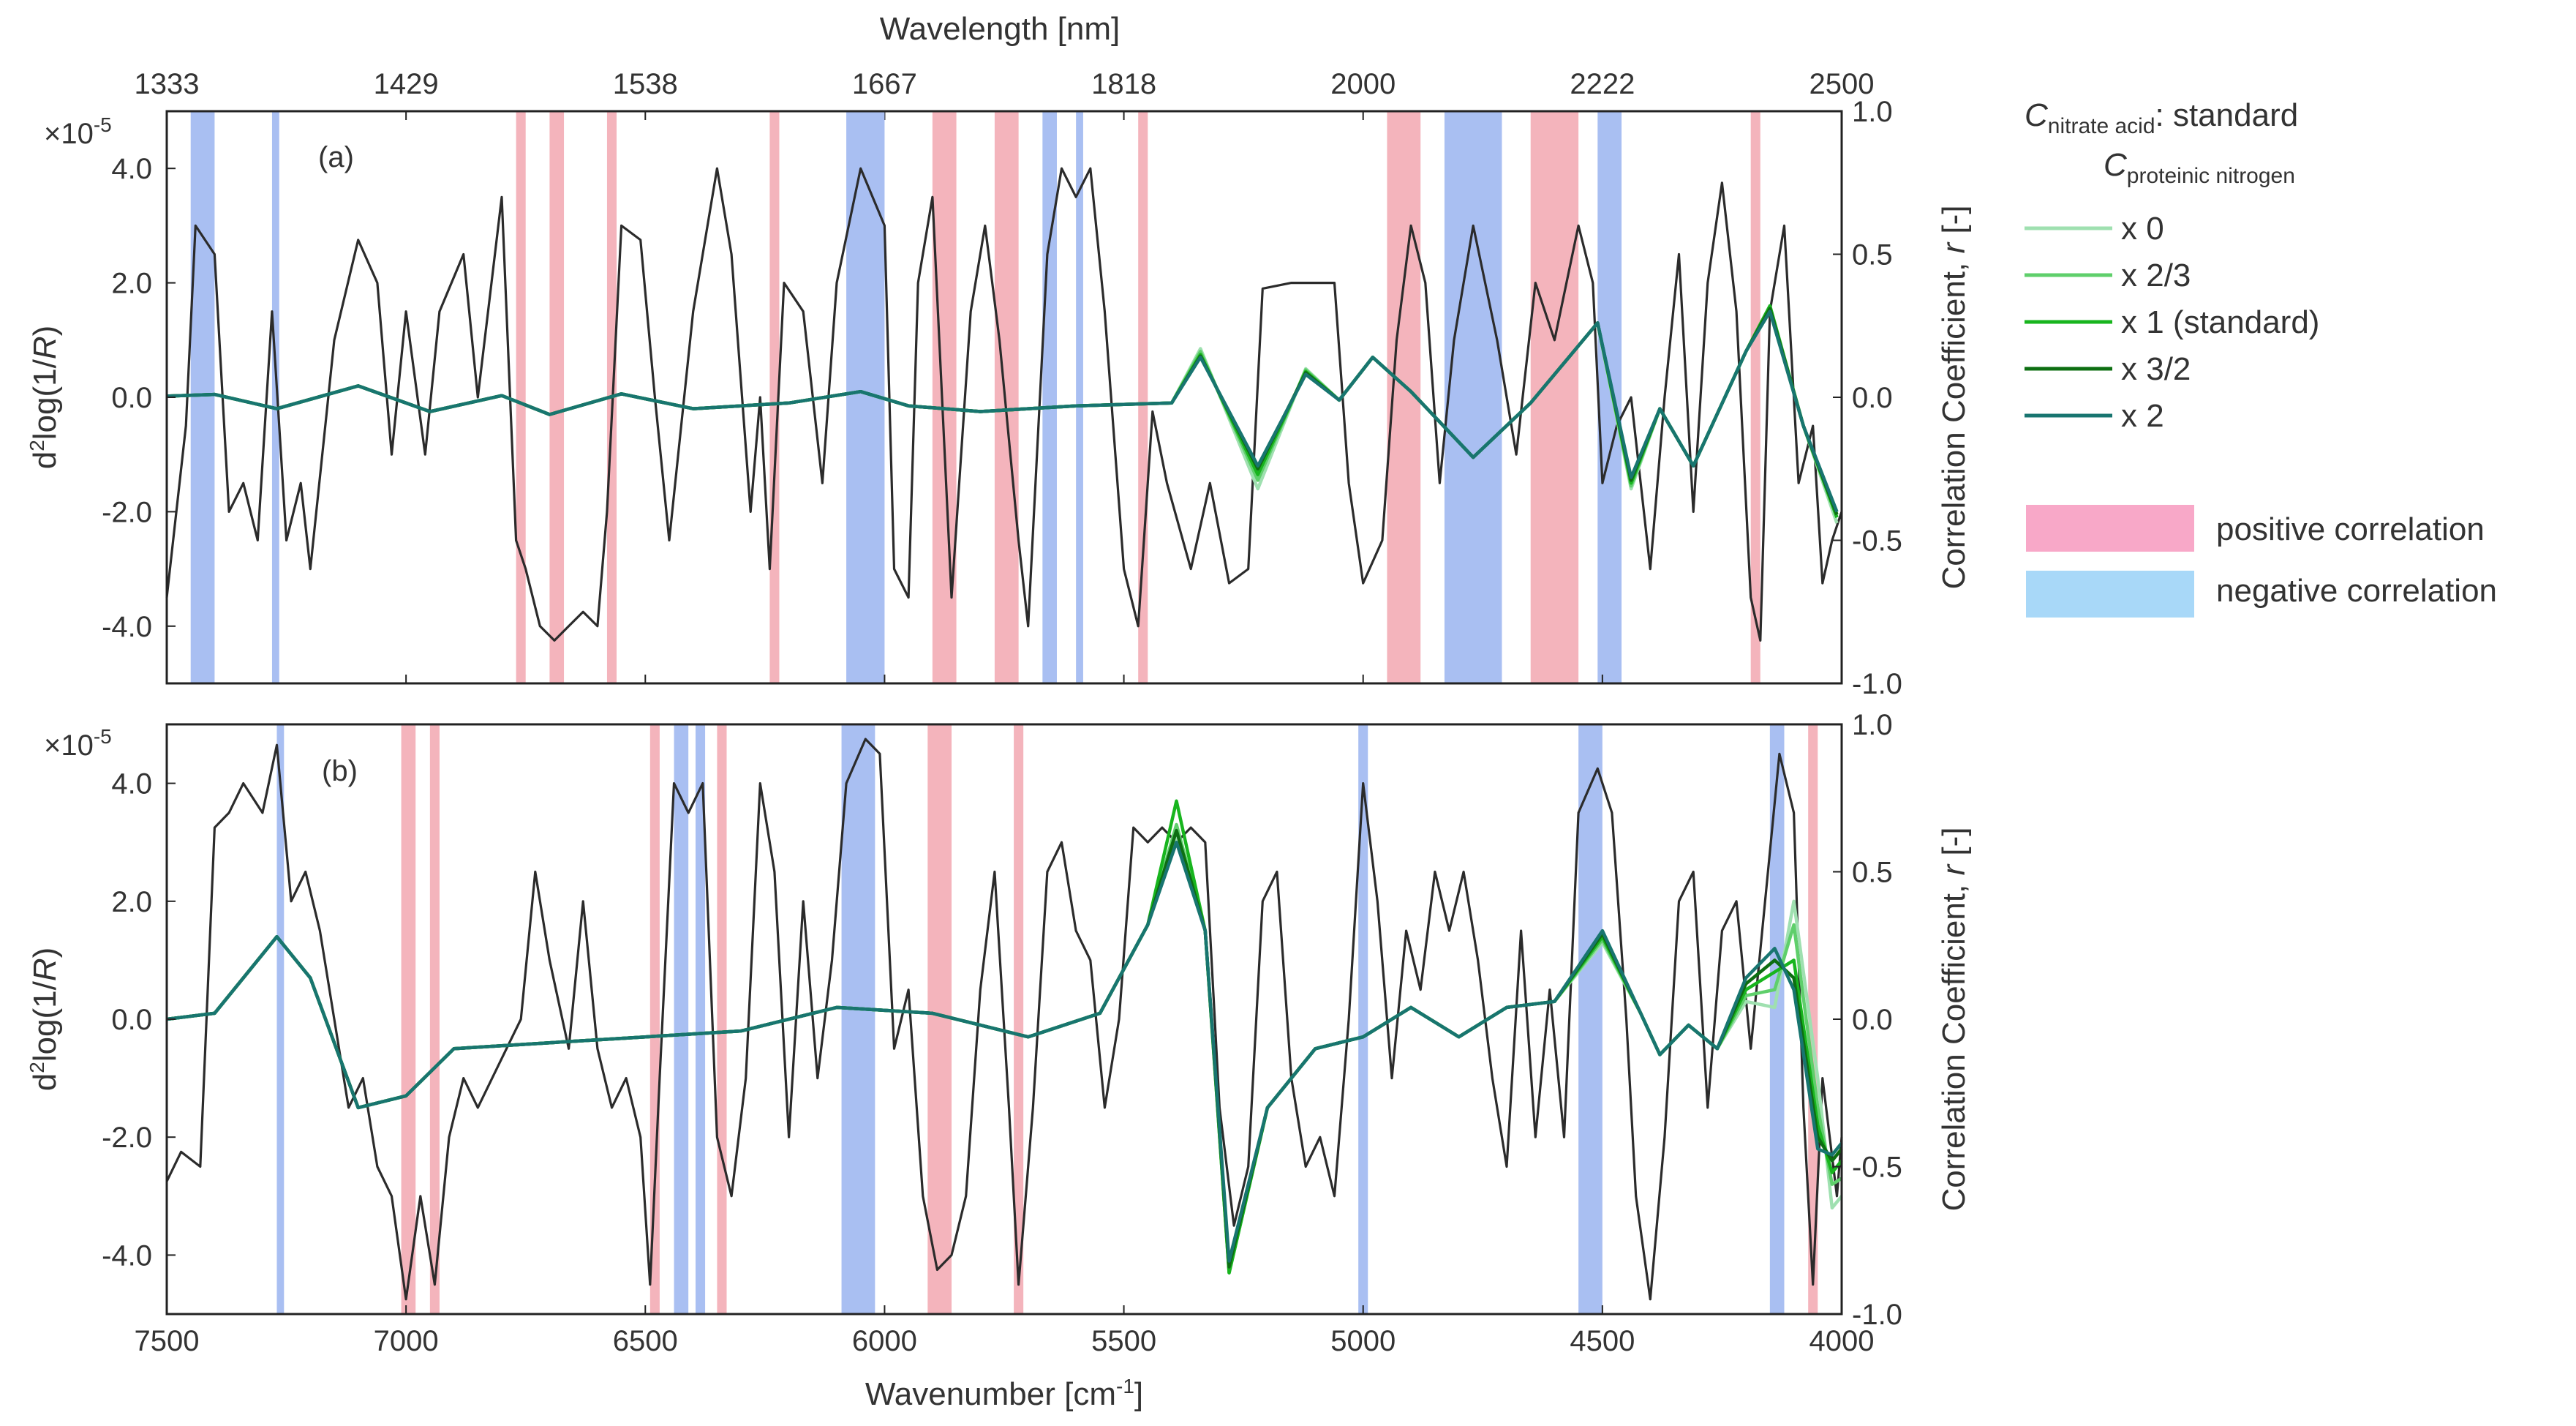  I want to click on y-multiplier-a: ×10⁻⁵, so click(78, 131).